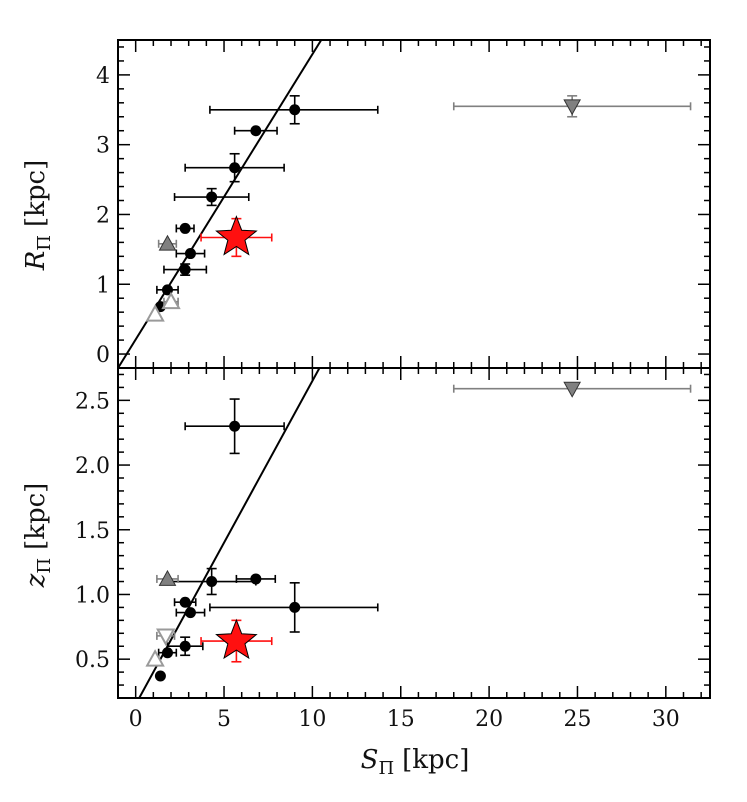 The image size is (747, 802). What do you see at coordinates (36, 516) in the screenshot?
I see `y-label-unit-bottom: [kpc]` at bounding box center [36, 516].